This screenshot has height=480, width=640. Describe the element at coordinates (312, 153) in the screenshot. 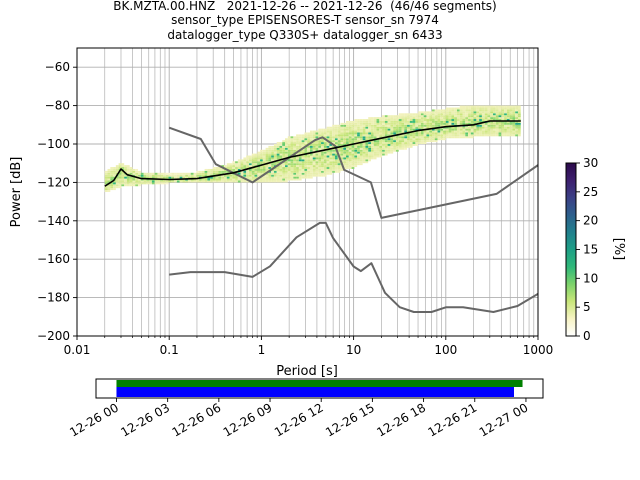

I see `mean-line` at that location.